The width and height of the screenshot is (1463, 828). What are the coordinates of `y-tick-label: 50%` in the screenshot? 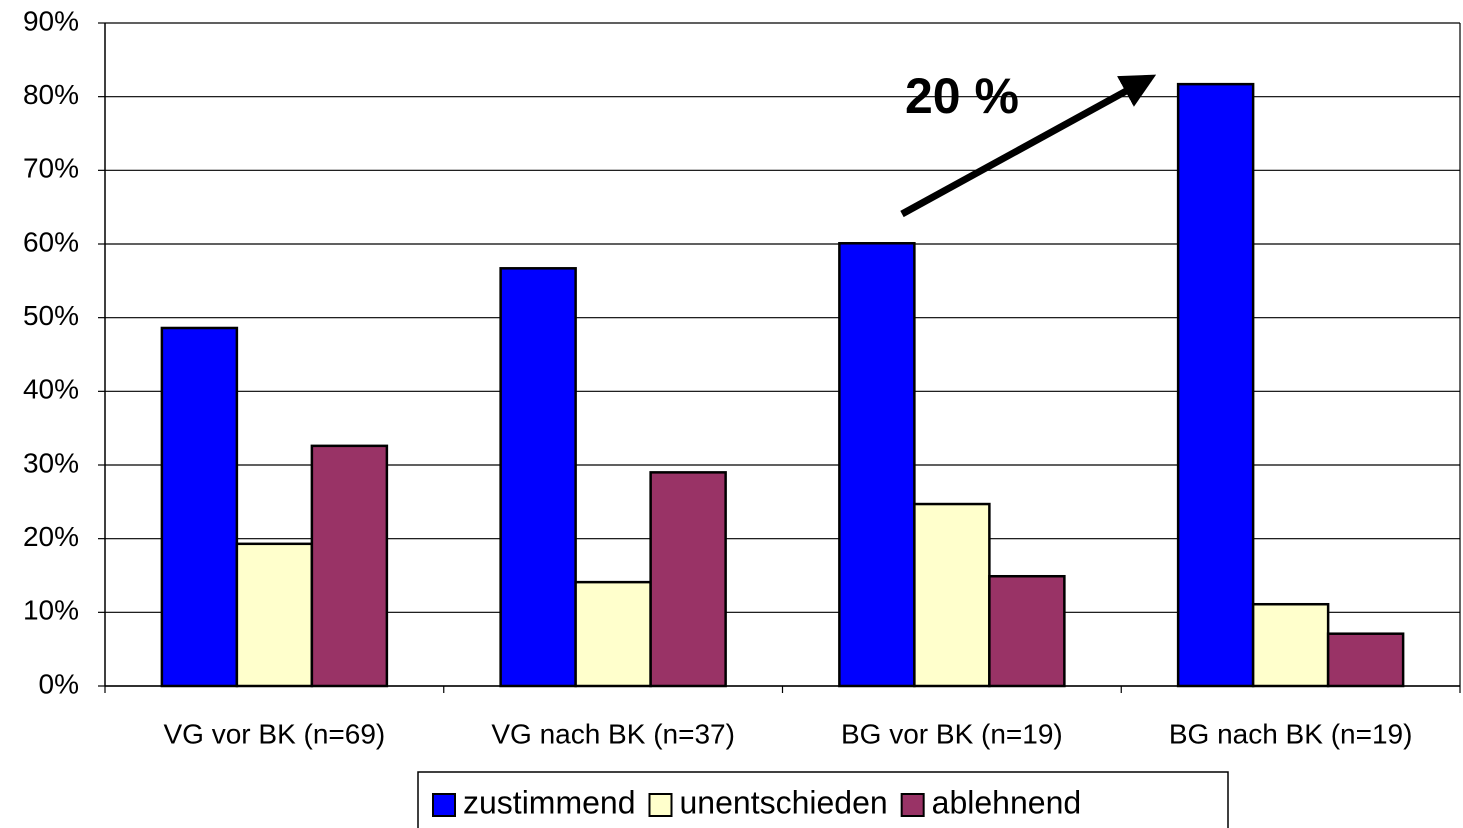 It's located at (51, 315).